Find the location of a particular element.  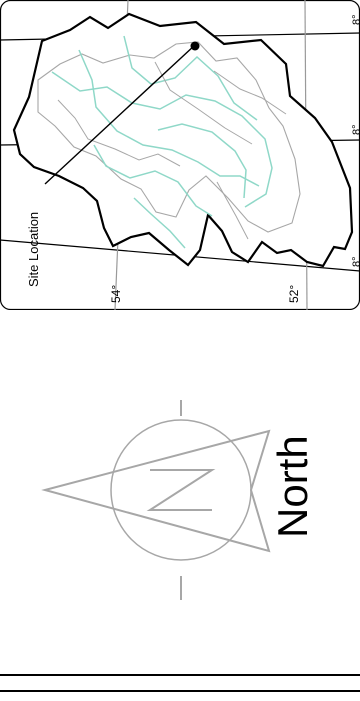

north-arrow-icon is located at coordinates (156, 491).